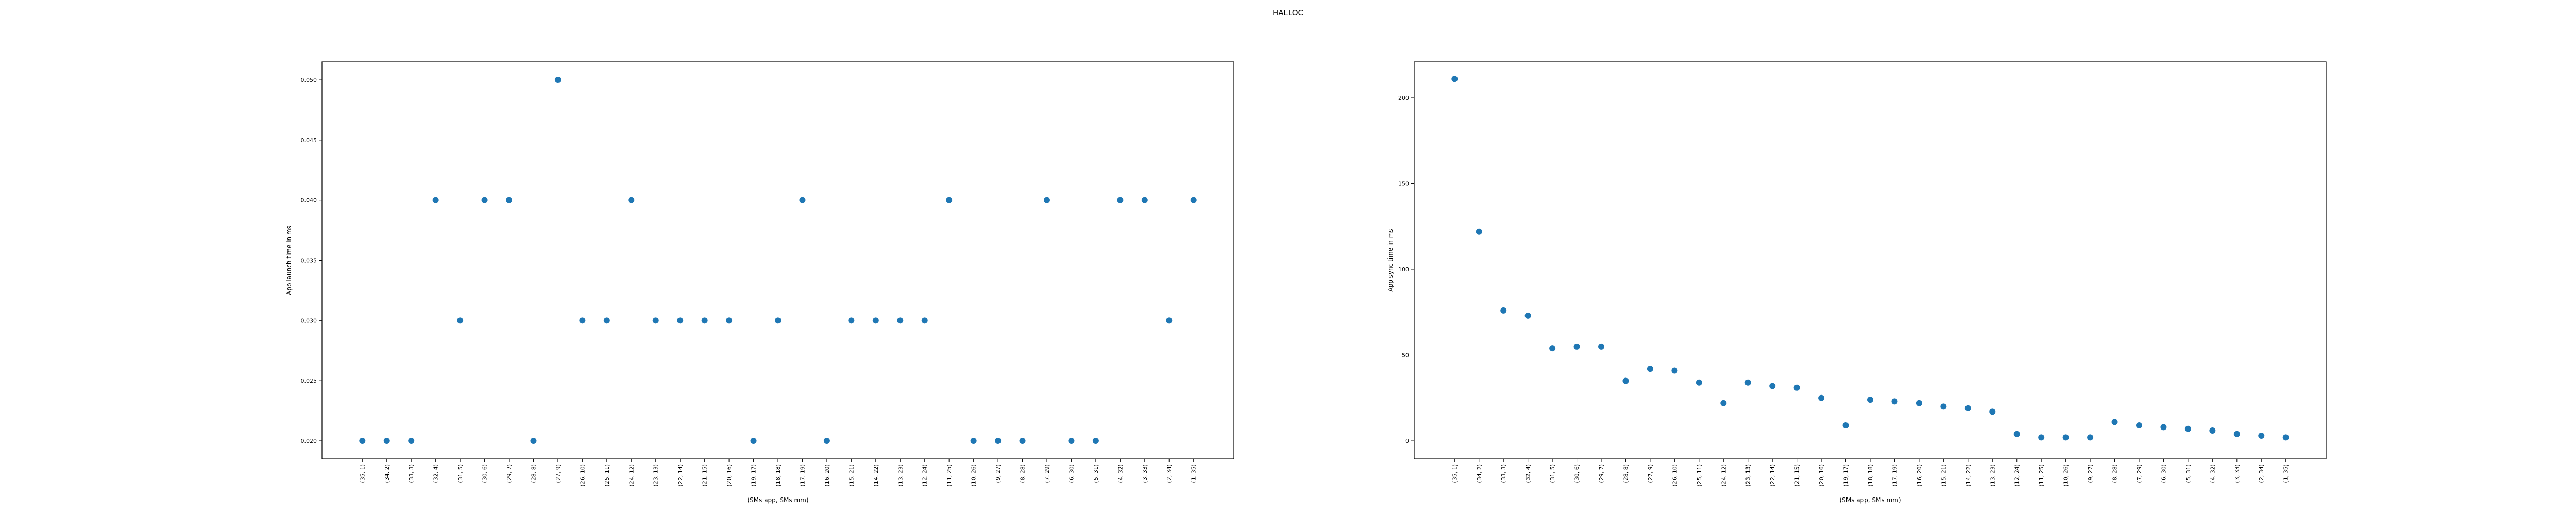  I want to click on launch-y-tick-label: 0.050, so click(309, 80).